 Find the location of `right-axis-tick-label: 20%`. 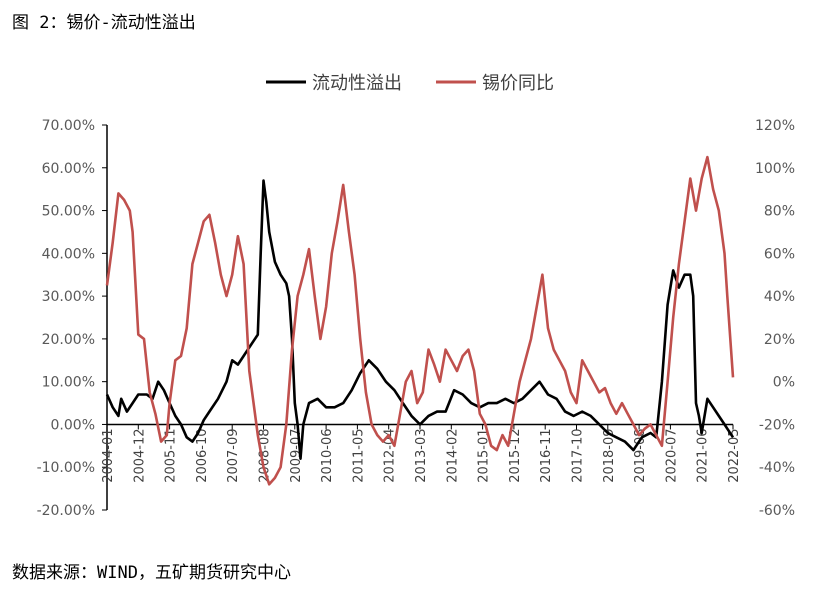

right-axis-tick-label: 20% is located at coordinates (779, 340).